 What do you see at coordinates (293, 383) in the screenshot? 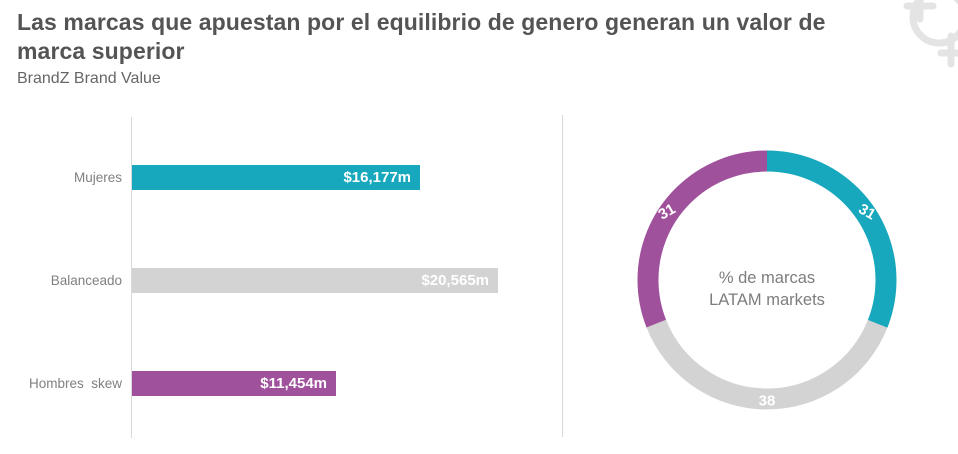
I see `bar-value-label: $11,454m` at bounding box center [293, 383].